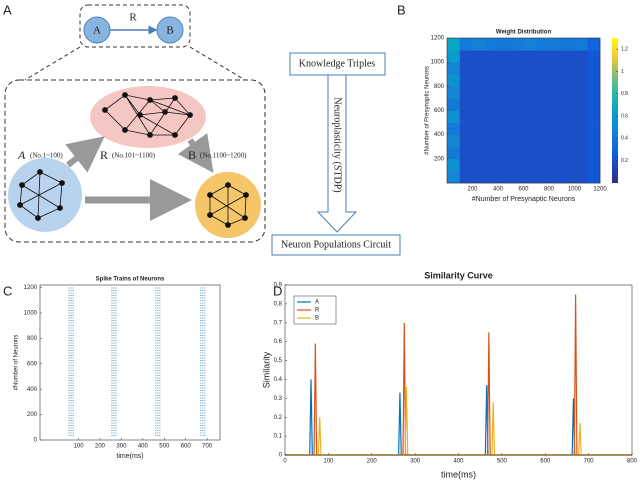  Describe the element at coordinates (186, 447) in the screenshot. I see `x-tick-label: 600` at that location.